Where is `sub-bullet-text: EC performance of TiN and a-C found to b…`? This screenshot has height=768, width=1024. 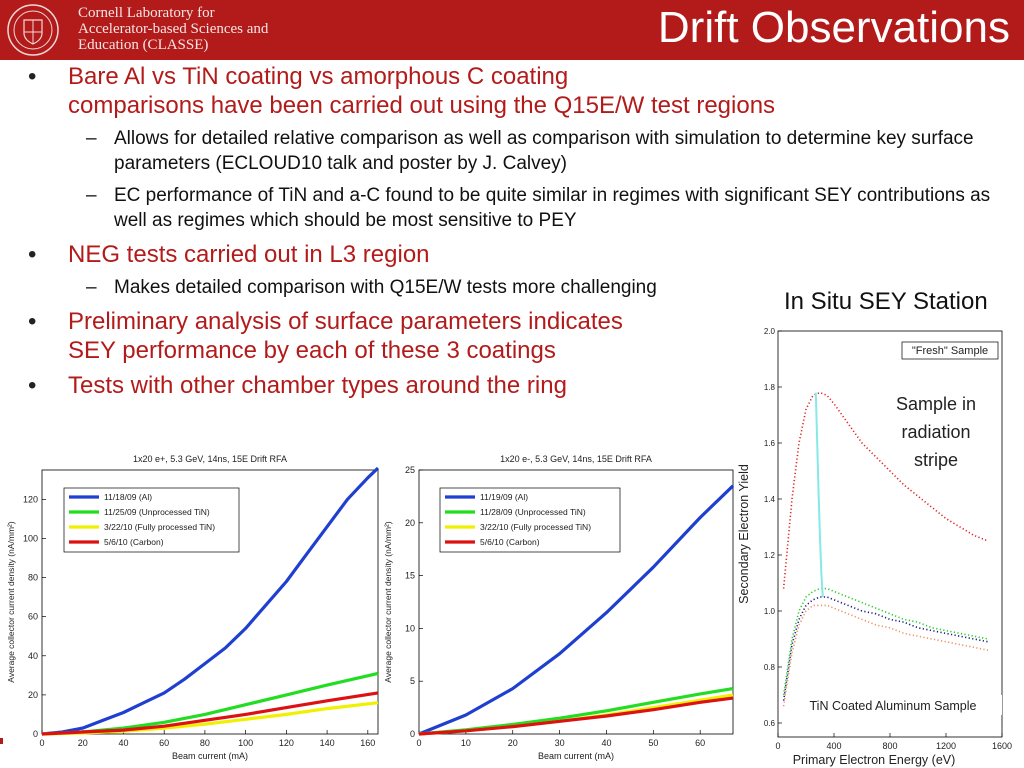 sub-bullet-text: EC performance of TiN and a-C found to b… is located at coordinates (552, 208).